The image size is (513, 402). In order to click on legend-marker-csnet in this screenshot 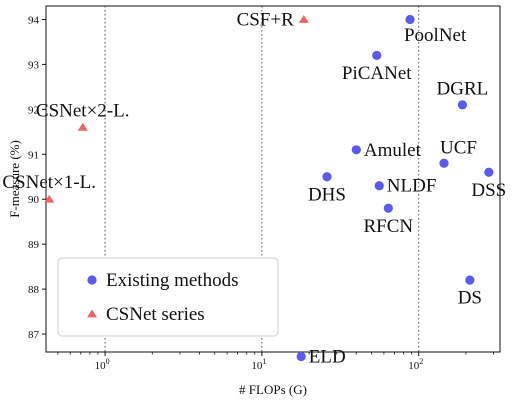, I will do `click(92, 313)`.